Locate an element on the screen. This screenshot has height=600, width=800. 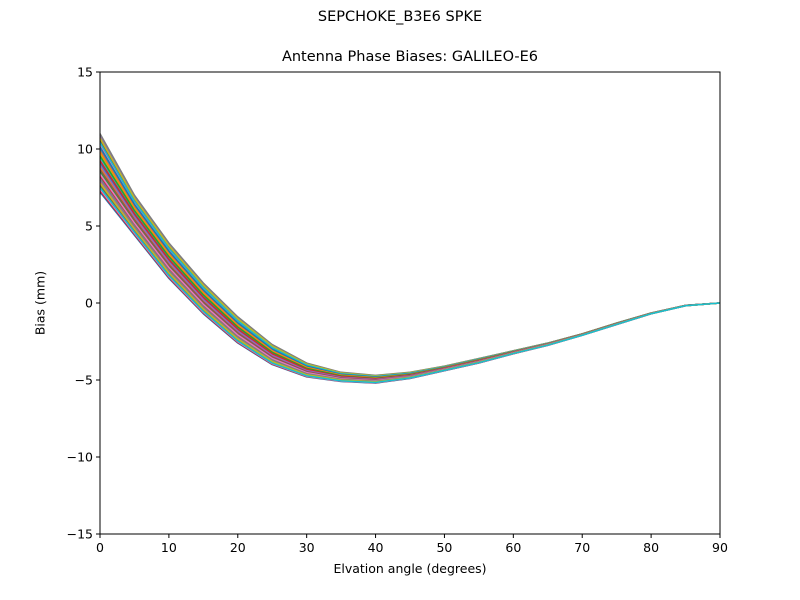
y-tick-label: −10 is located at coordinates (80, 457).